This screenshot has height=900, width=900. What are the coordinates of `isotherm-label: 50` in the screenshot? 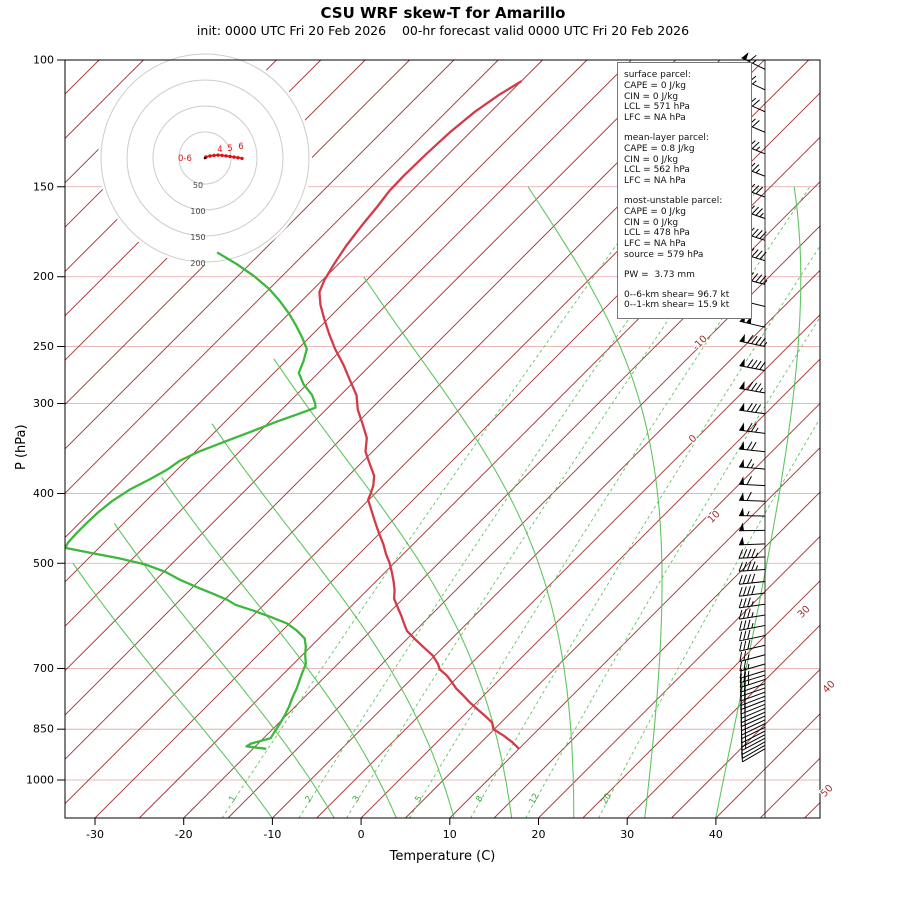 It's located at (827, 791).